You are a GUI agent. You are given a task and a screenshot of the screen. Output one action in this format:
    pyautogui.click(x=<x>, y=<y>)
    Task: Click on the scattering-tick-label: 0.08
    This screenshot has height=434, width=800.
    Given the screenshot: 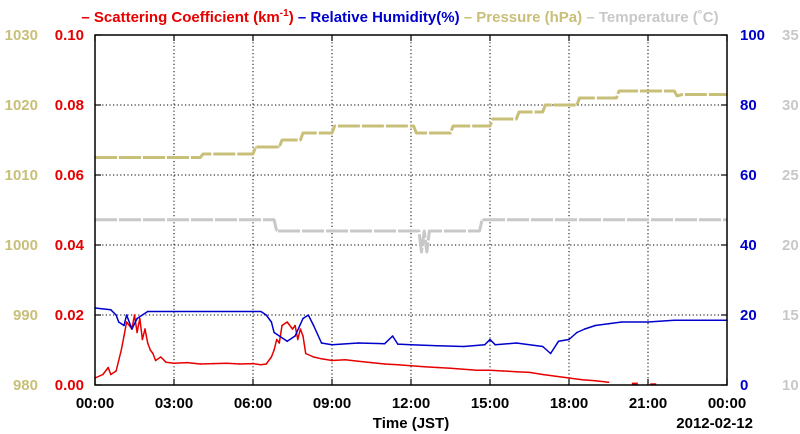 What is the action you would take?
    pyautogui.click(x=69, y=105)
    